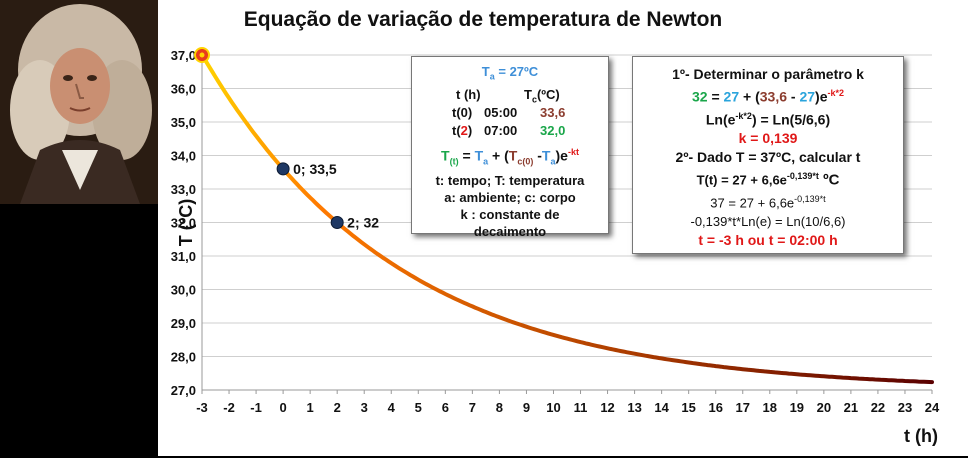  I want to click on col-temp-header: Tc(ºC), so click(542, 97).